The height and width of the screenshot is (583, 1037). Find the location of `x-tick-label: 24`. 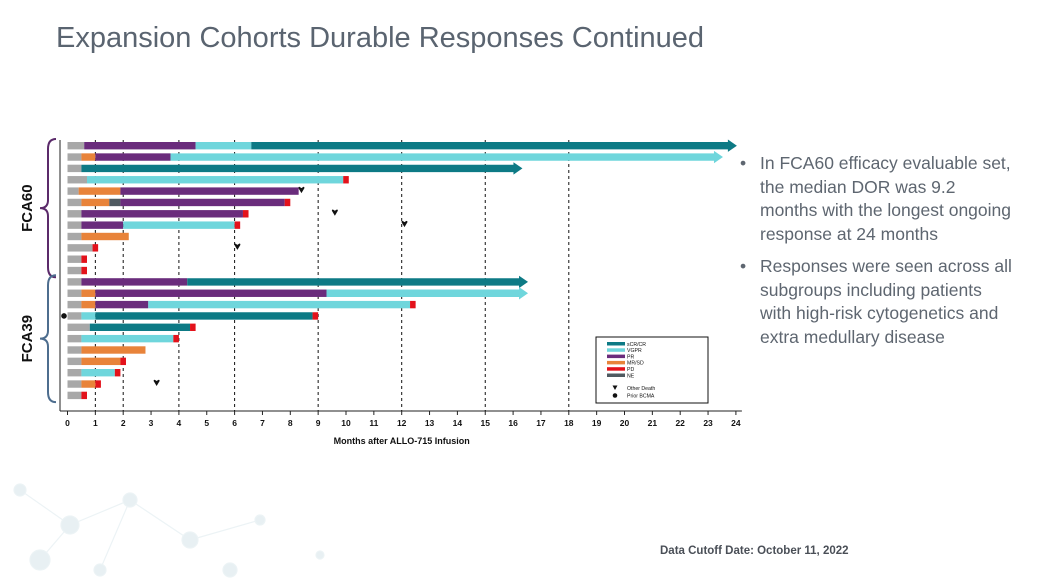

x-tick-label: 24 is located at coordinates (736, 423).